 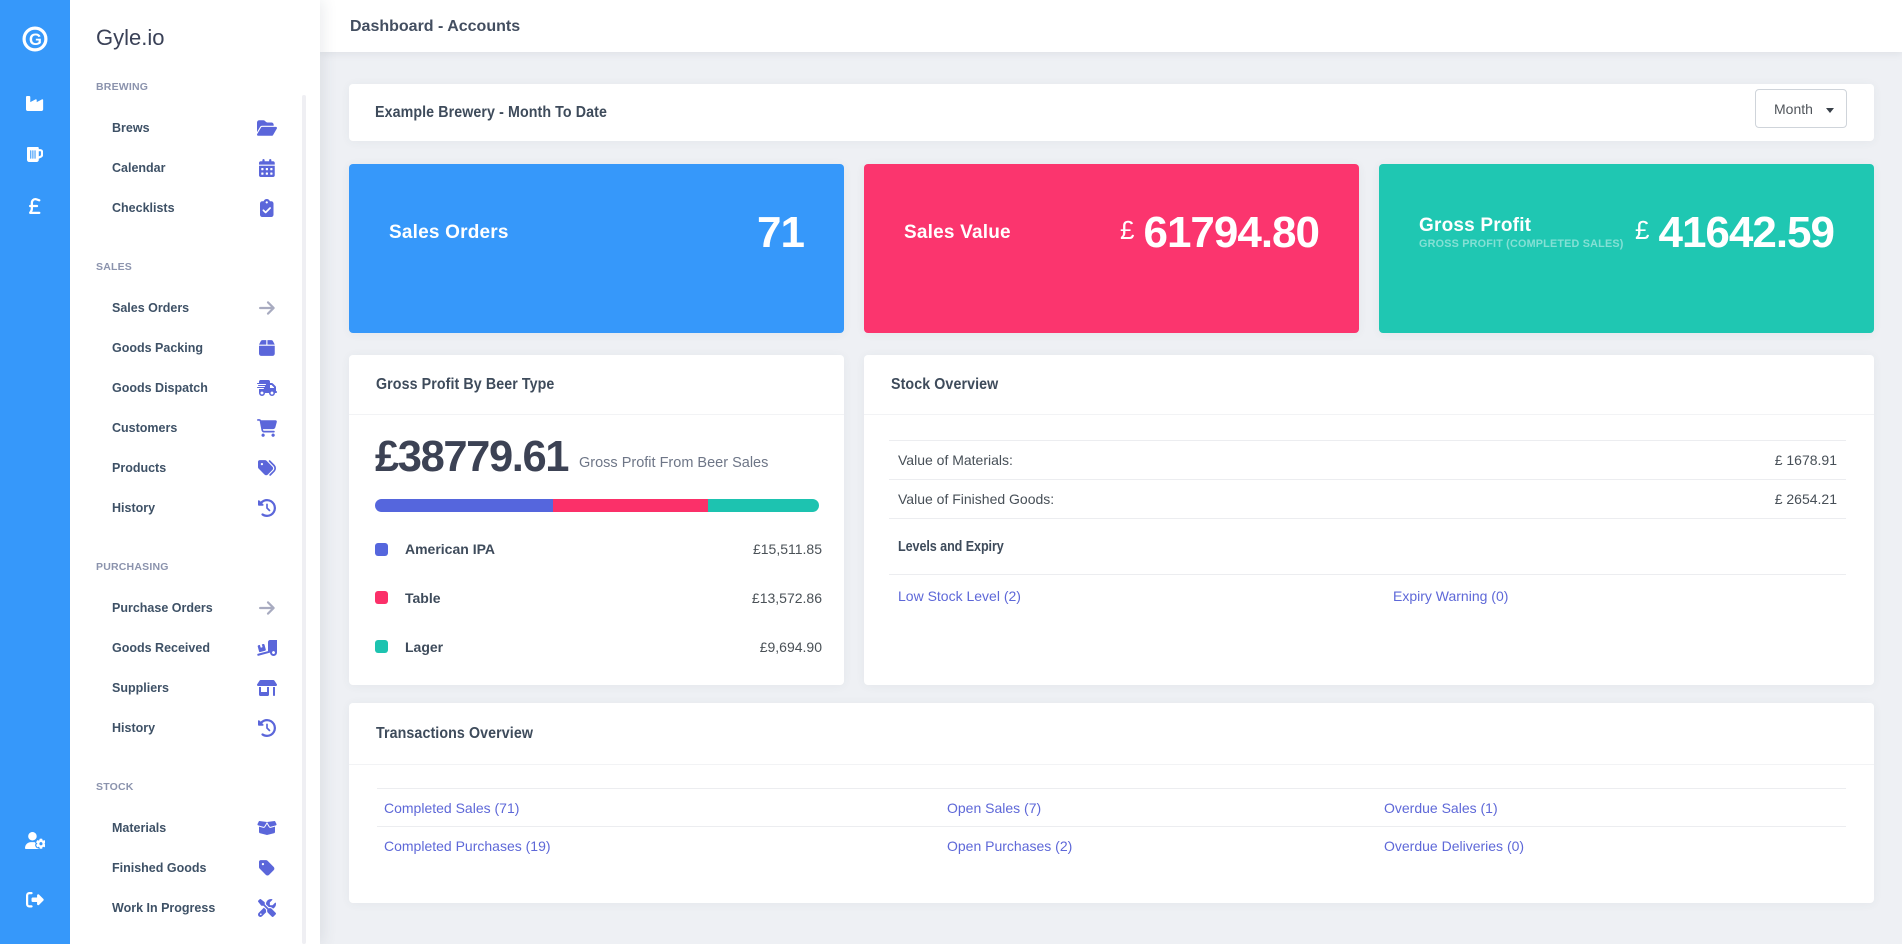 What do you see at coordinates (35, 40) in the screenshot?
I see `svg-text: G` at bounding box center [35, 40].